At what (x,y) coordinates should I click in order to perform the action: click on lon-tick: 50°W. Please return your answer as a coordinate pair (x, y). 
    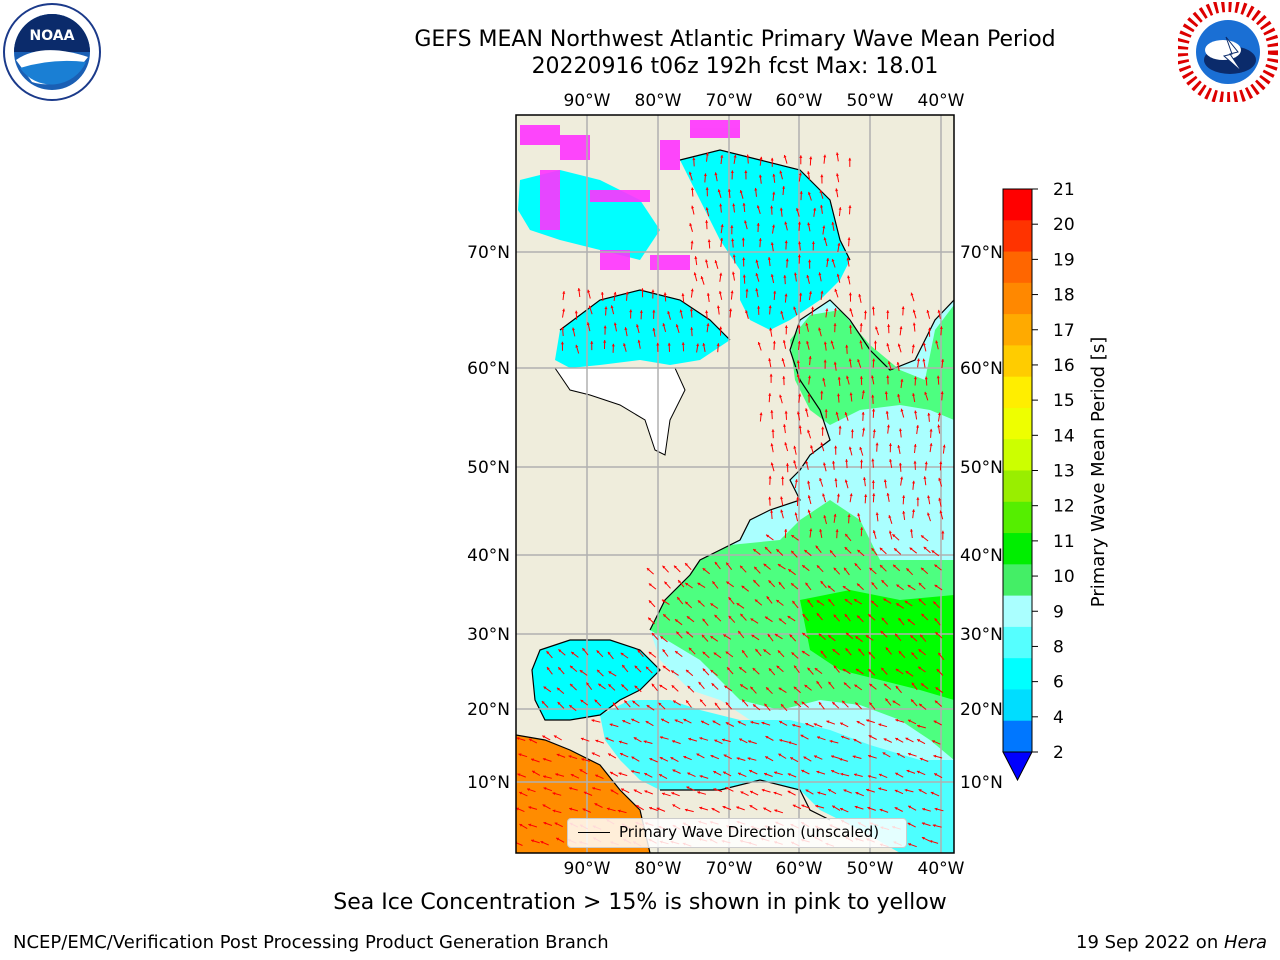
    Looking at the image, I should click on (870, 869).